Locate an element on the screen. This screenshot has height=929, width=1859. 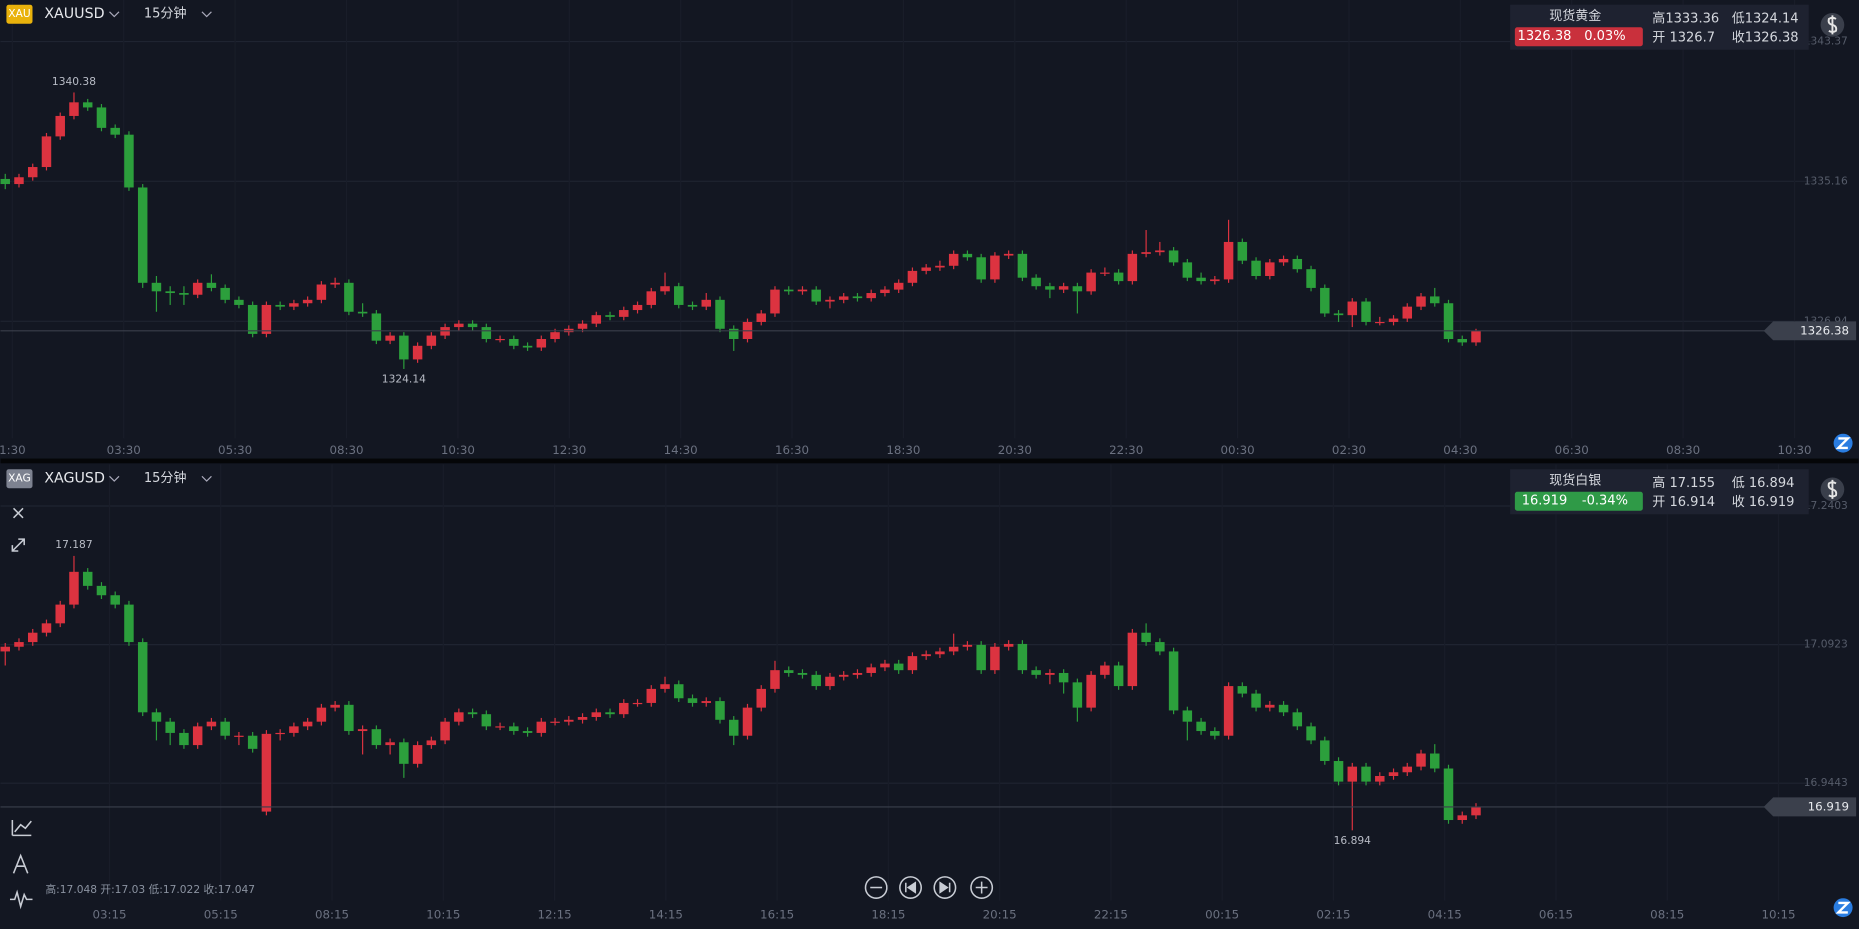
draw-button is located at coordinates (20, 863).